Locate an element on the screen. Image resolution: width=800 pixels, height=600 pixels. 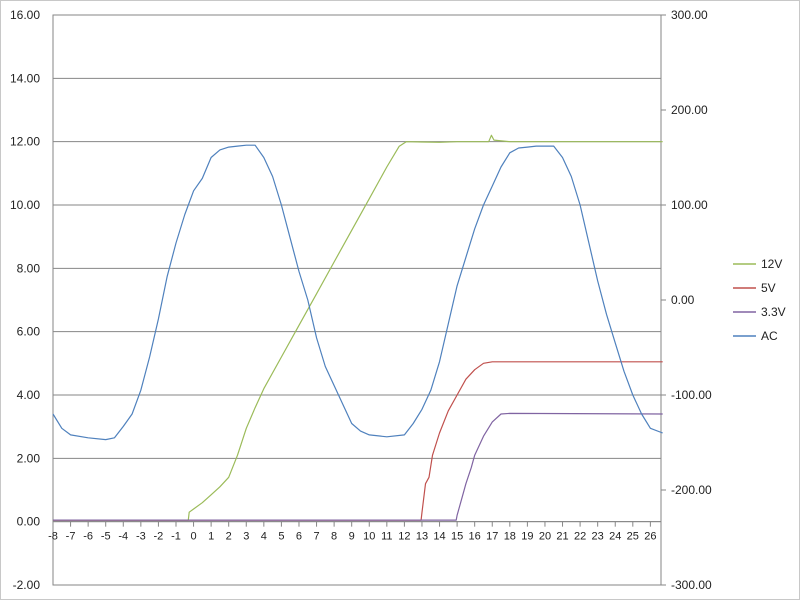
y-tick-label: 10.00 is located at coordinates (25, 205).